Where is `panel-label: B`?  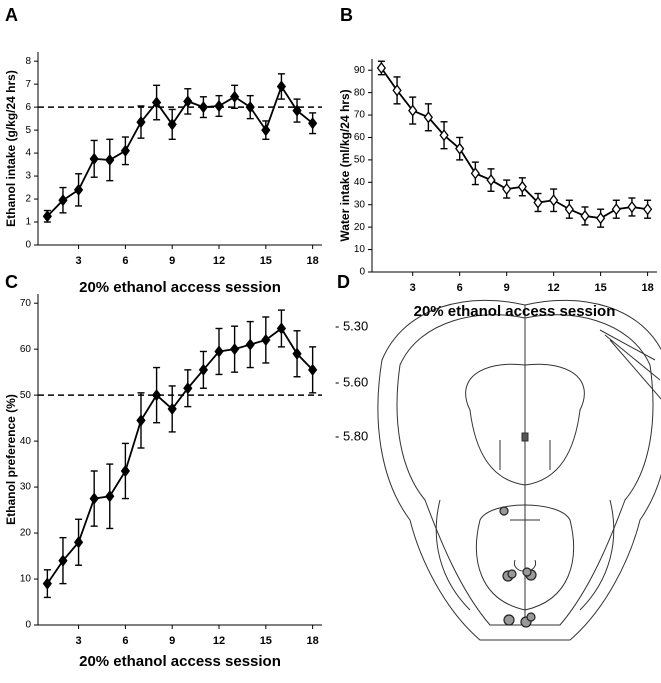
panel-label: B is located at coordinates (346, 15).